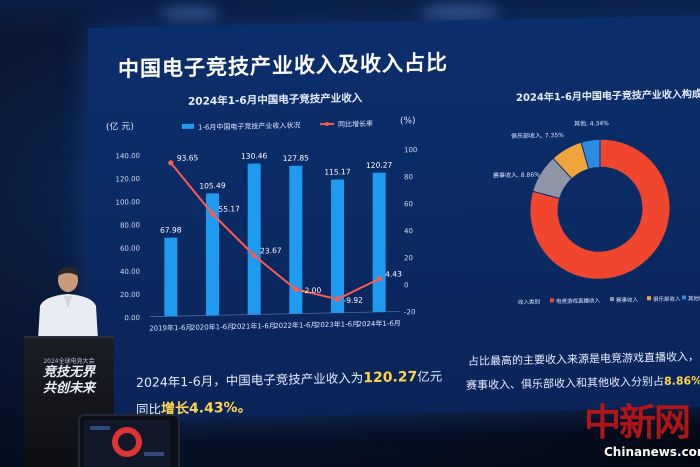 The image size is (700, 467). I want to click on bar-value-label: 115.17, so click(337, 172).